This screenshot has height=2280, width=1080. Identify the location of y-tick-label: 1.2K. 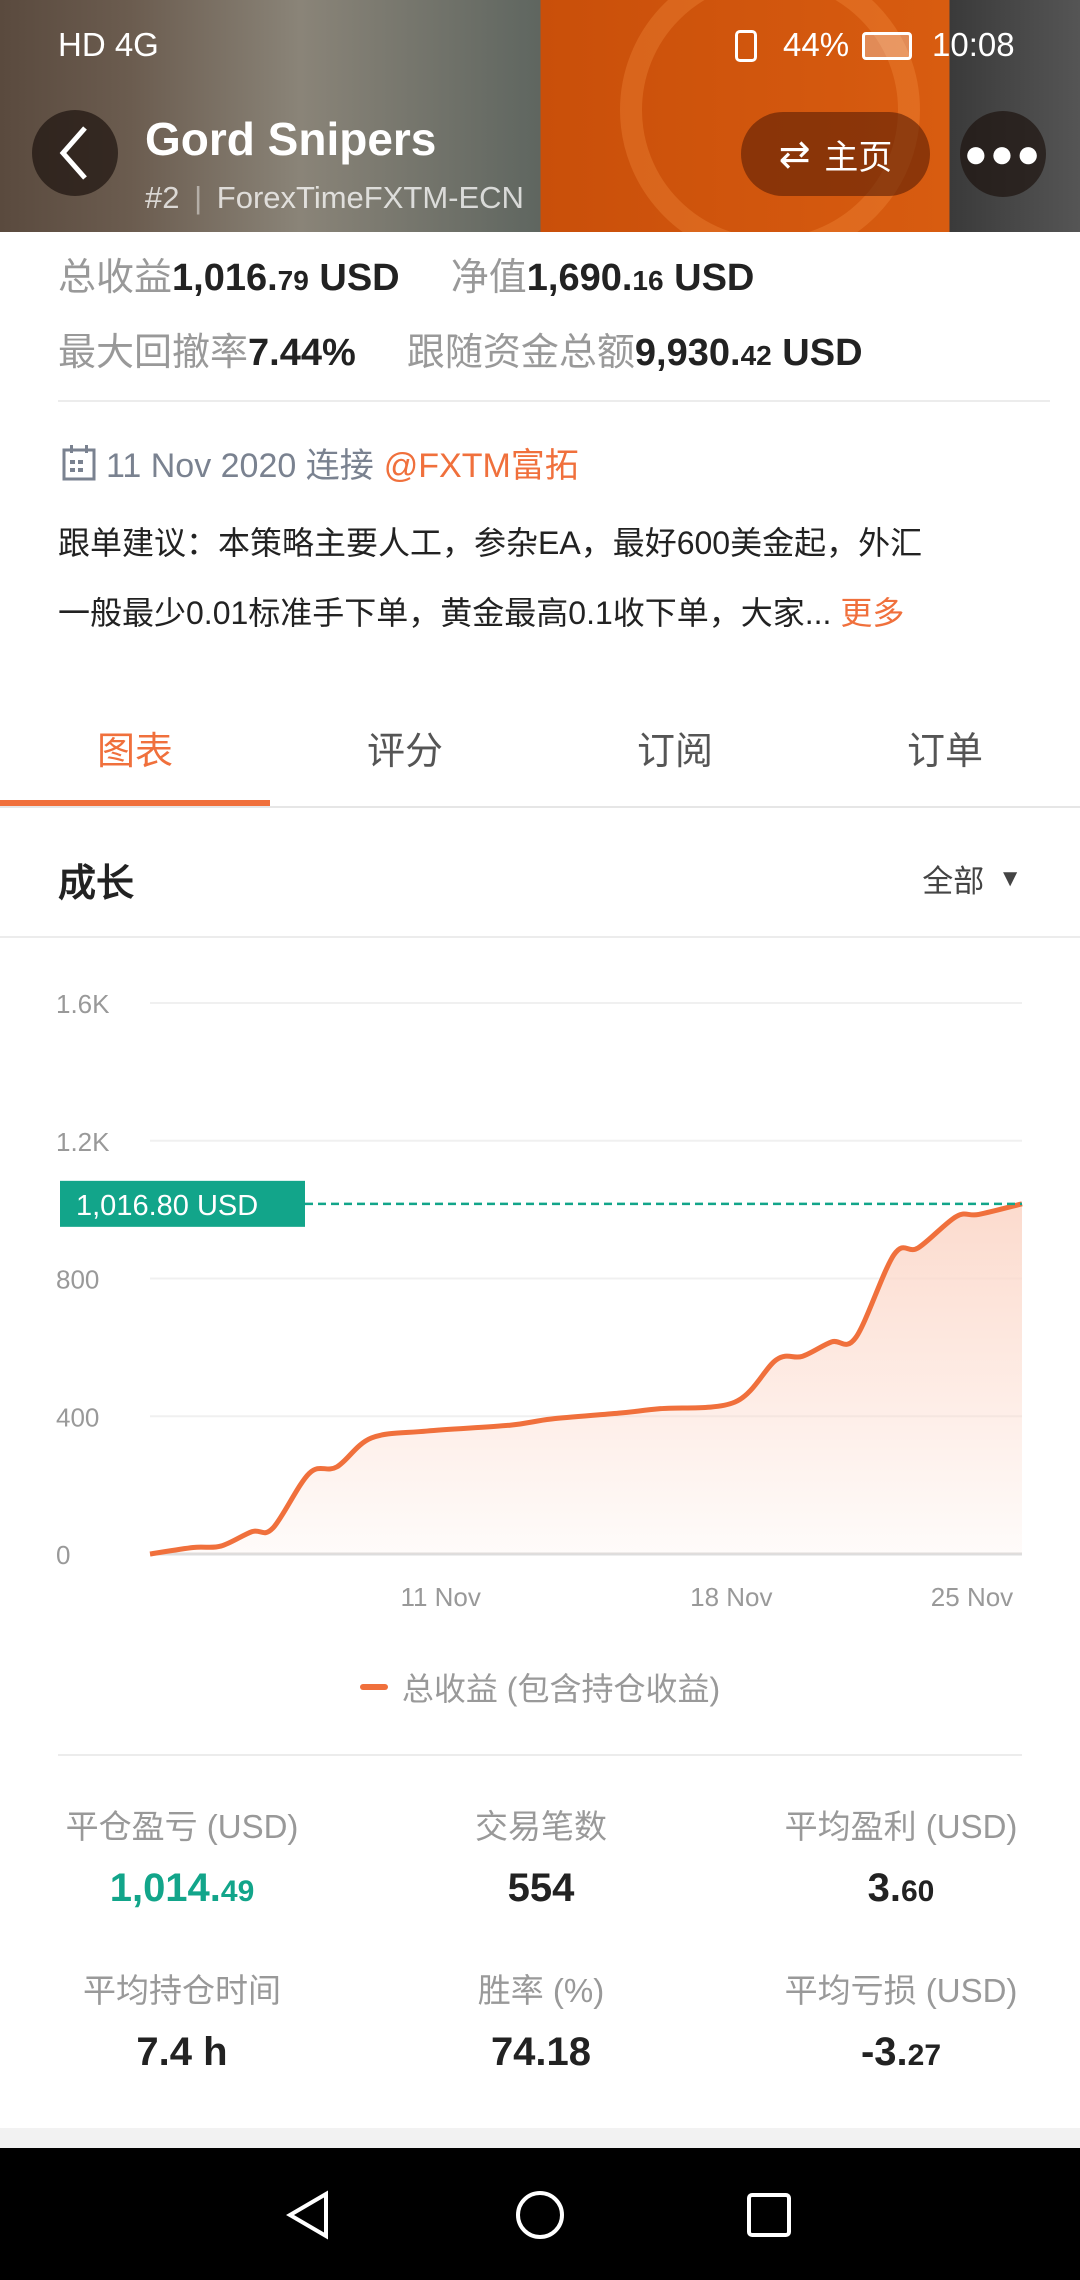
(83, 1142).